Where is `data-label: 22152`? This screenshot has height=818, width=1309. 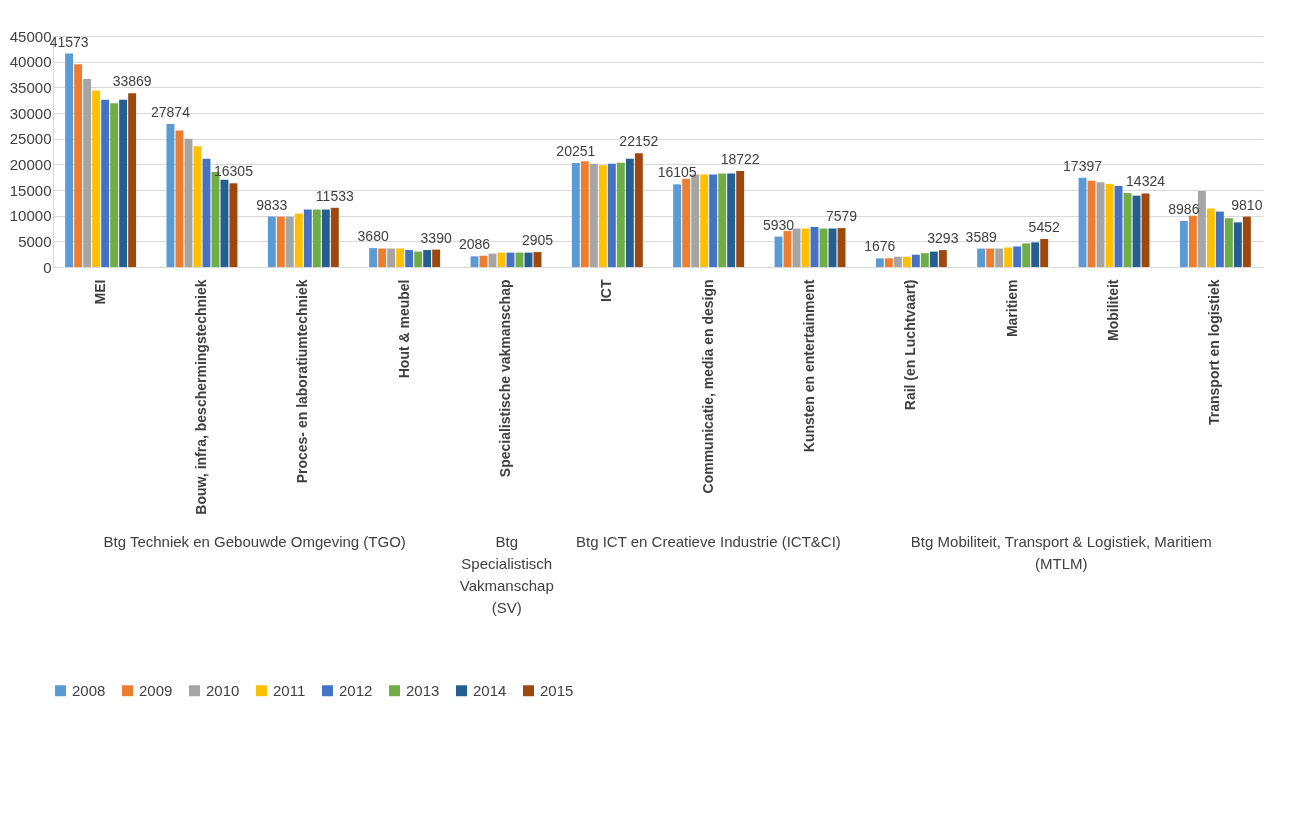
data-label: 22152 is located at coordinates (639, 141).